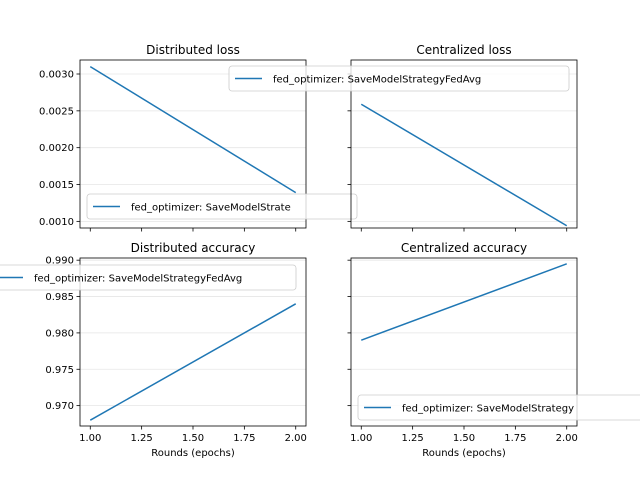 This screenshot has width=640, height=480. What do you see at coordinates (59, 333) in the screenshot?
I see `y-tick-label-2-2: 0.980` at bounding box center [59, 333].